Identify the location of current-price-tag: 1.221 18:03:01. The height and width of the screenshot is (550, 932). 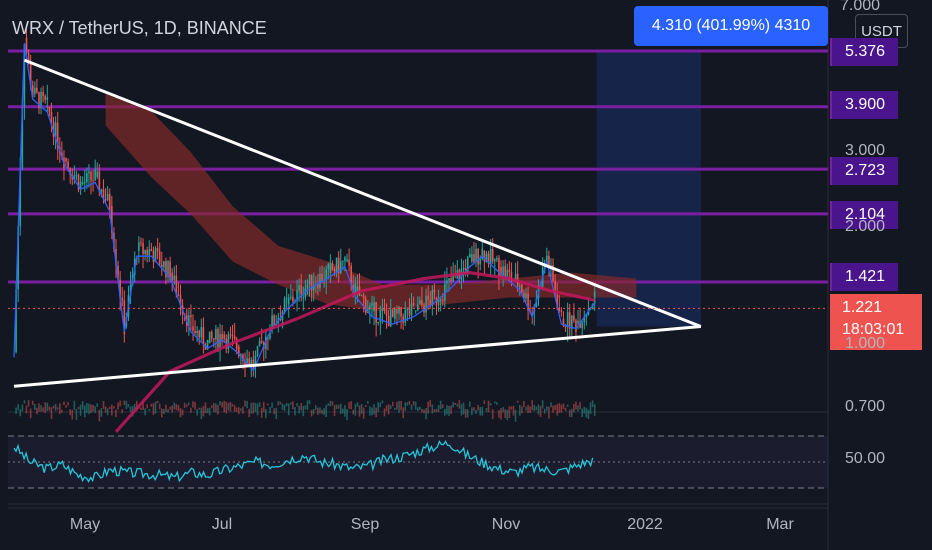
(876, 322).